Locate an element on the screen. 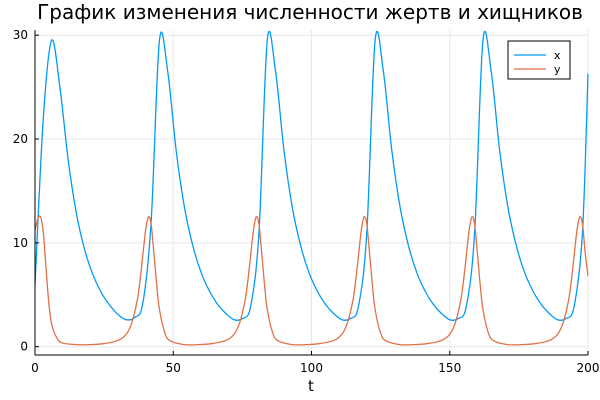 Image resolution: width=600 pixels, height=400 pixels. x-axis-label: t is located at coordinates (311, 386).